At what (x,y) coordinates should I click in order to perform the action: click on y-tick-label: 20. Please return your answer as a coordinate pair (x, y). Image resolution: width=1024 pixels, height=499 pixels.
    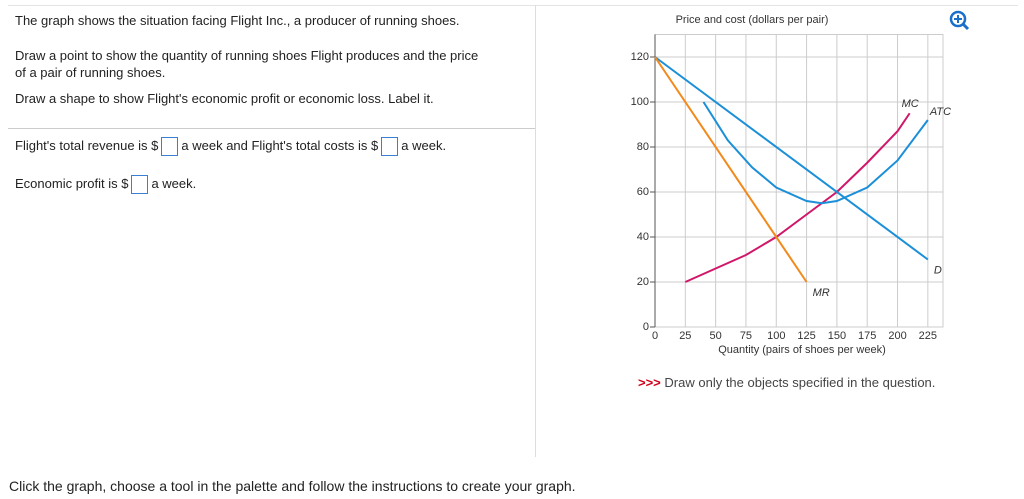
    Looking at the image, I should click on (643, 282).